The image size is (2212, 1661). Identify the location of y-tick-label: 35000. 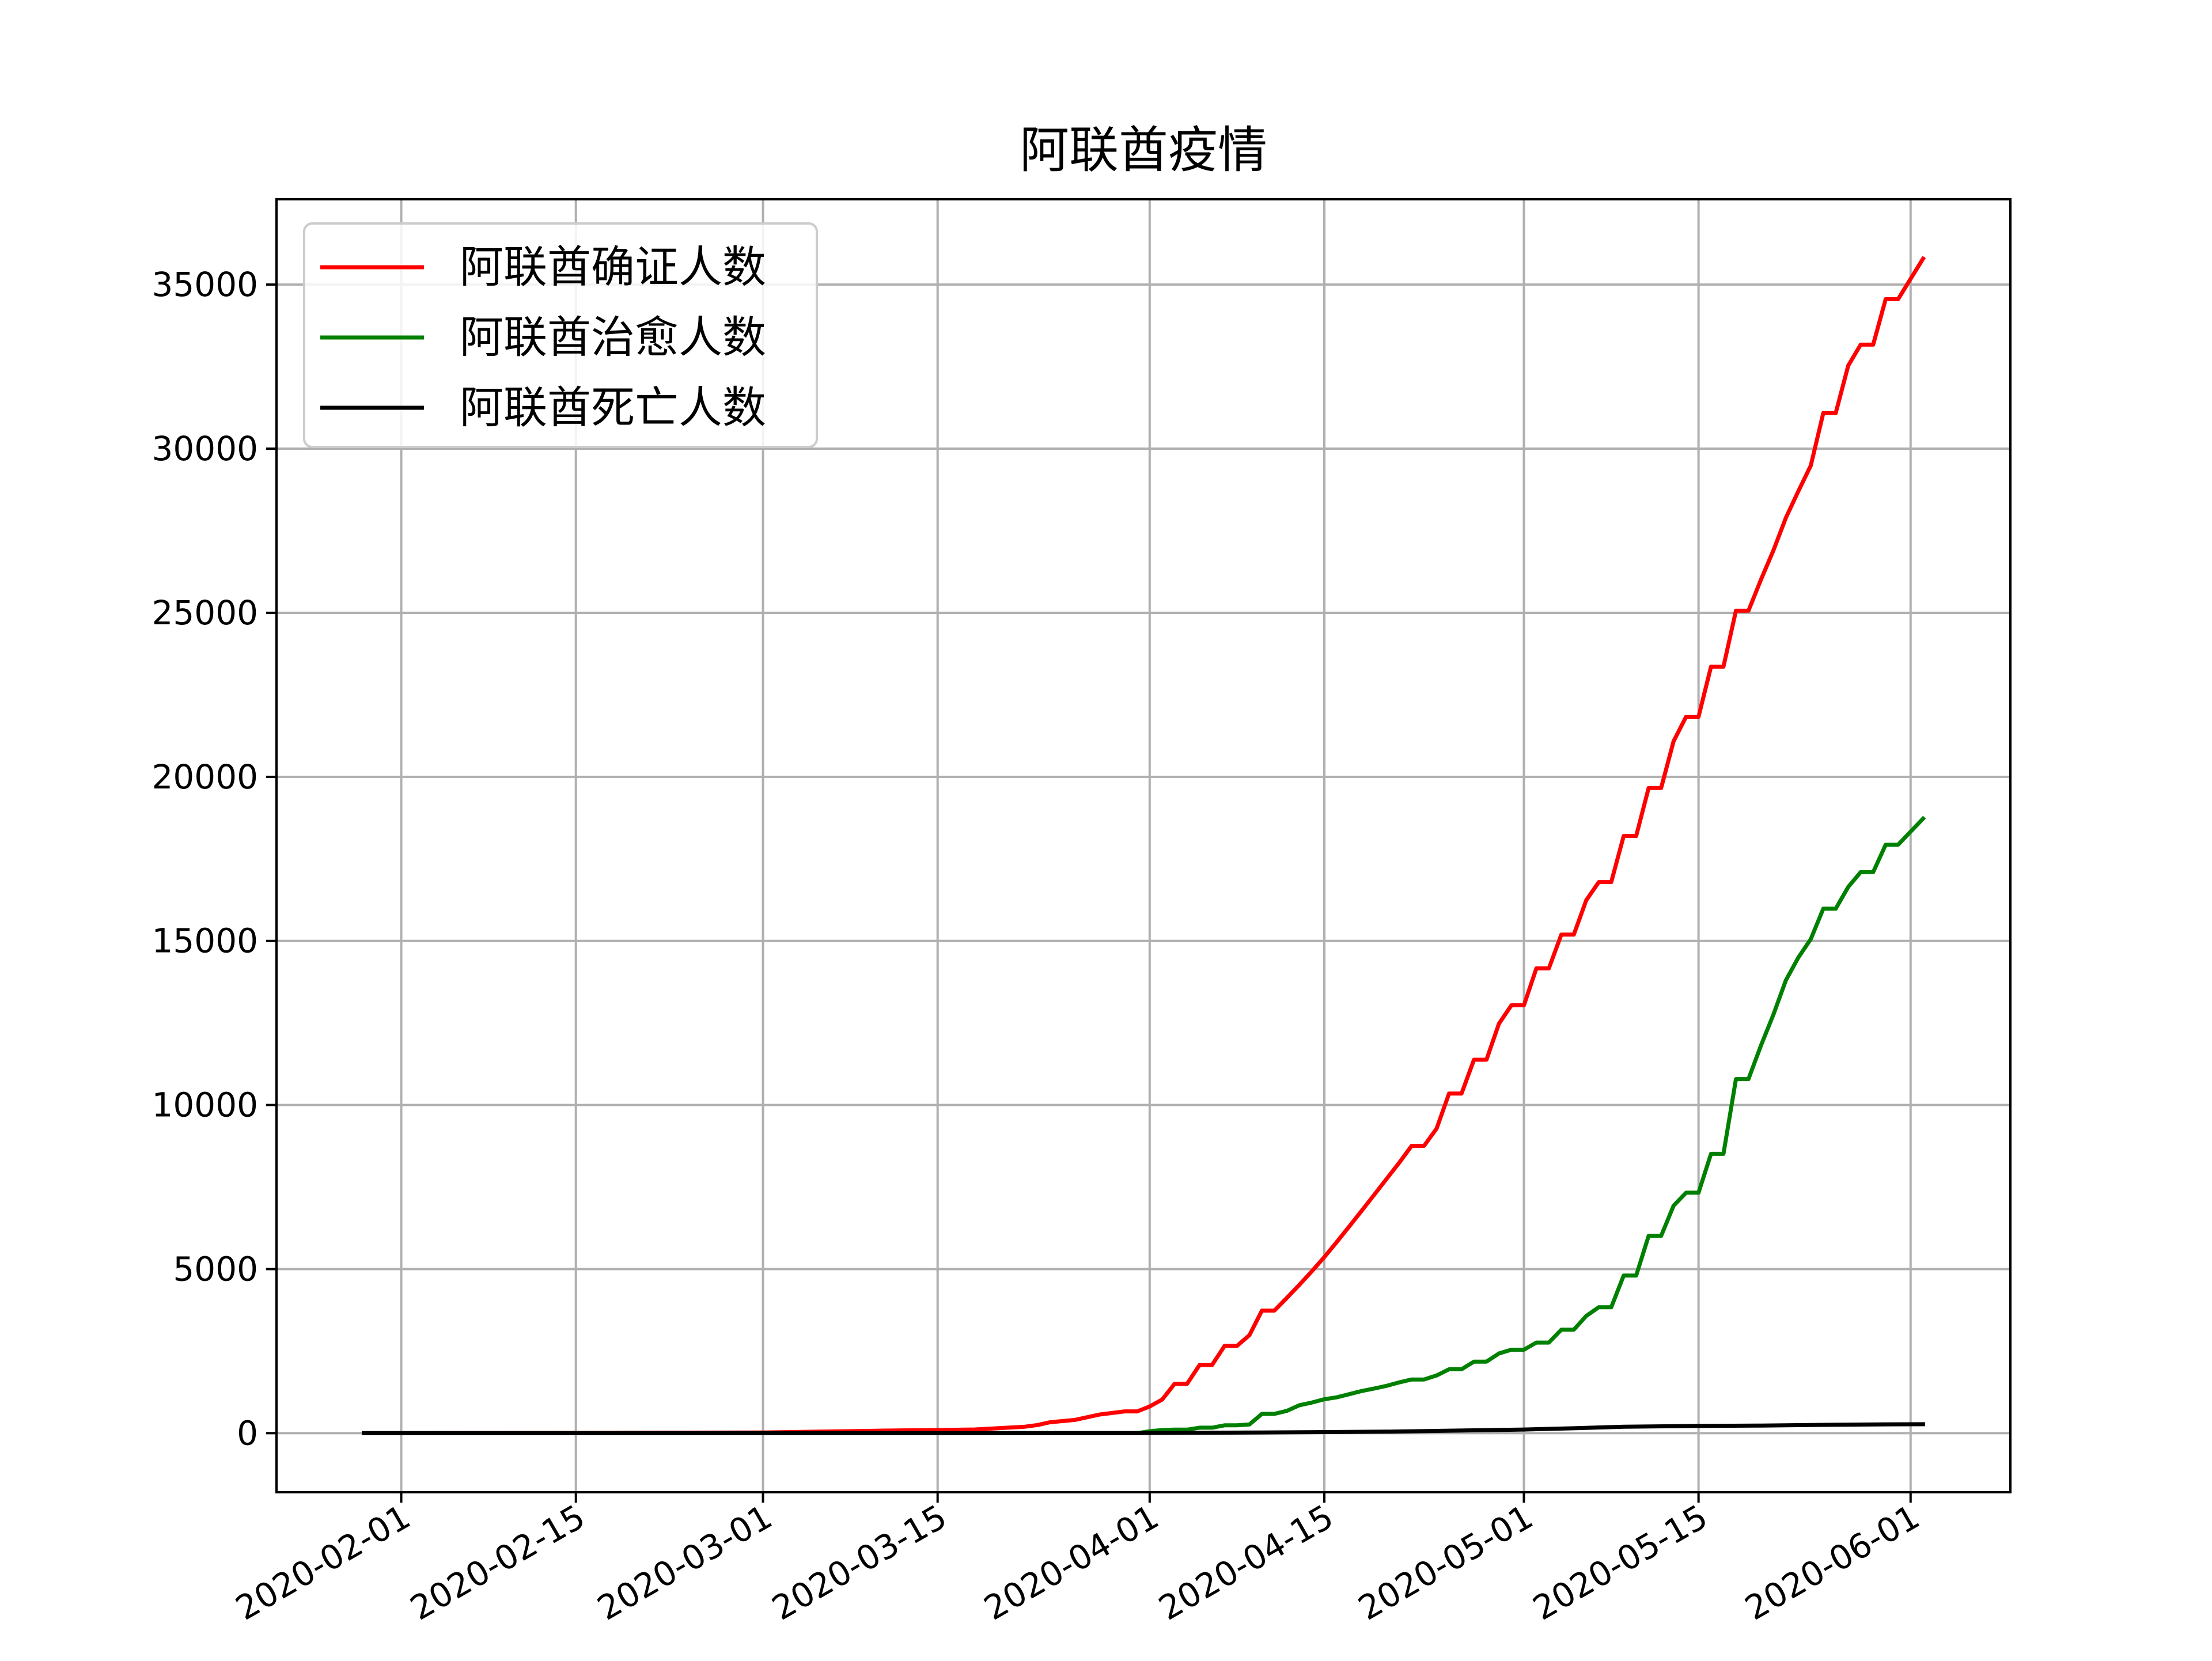
(204, 284).